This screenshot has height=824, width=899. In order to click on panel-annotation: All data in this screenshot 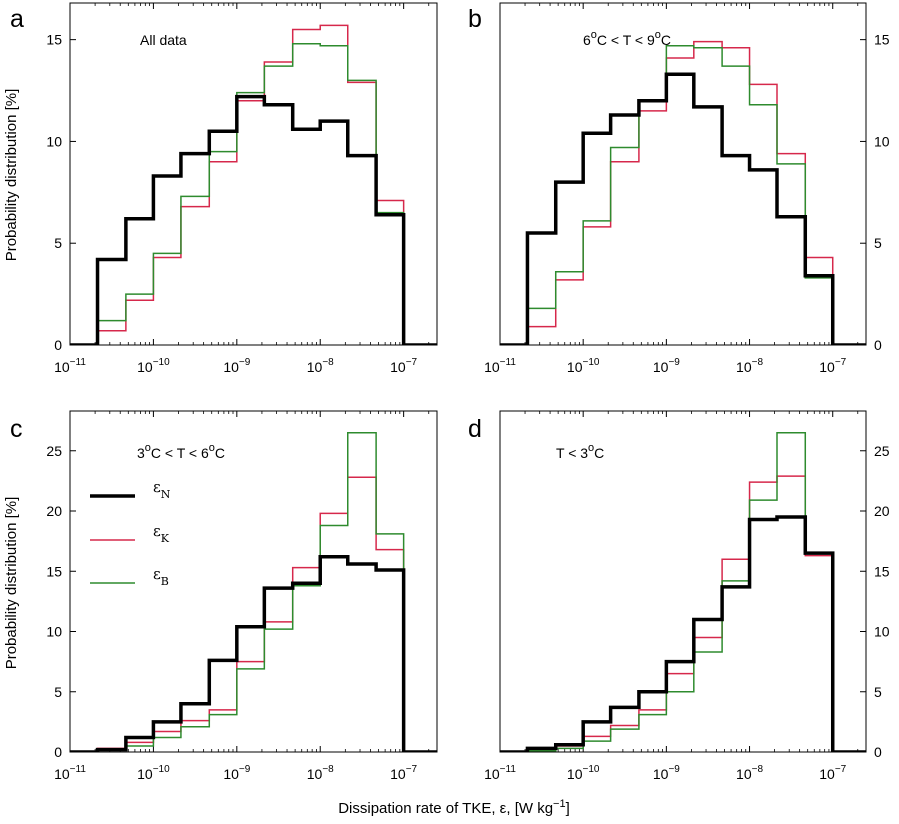, I will do `click(163, 40)`.